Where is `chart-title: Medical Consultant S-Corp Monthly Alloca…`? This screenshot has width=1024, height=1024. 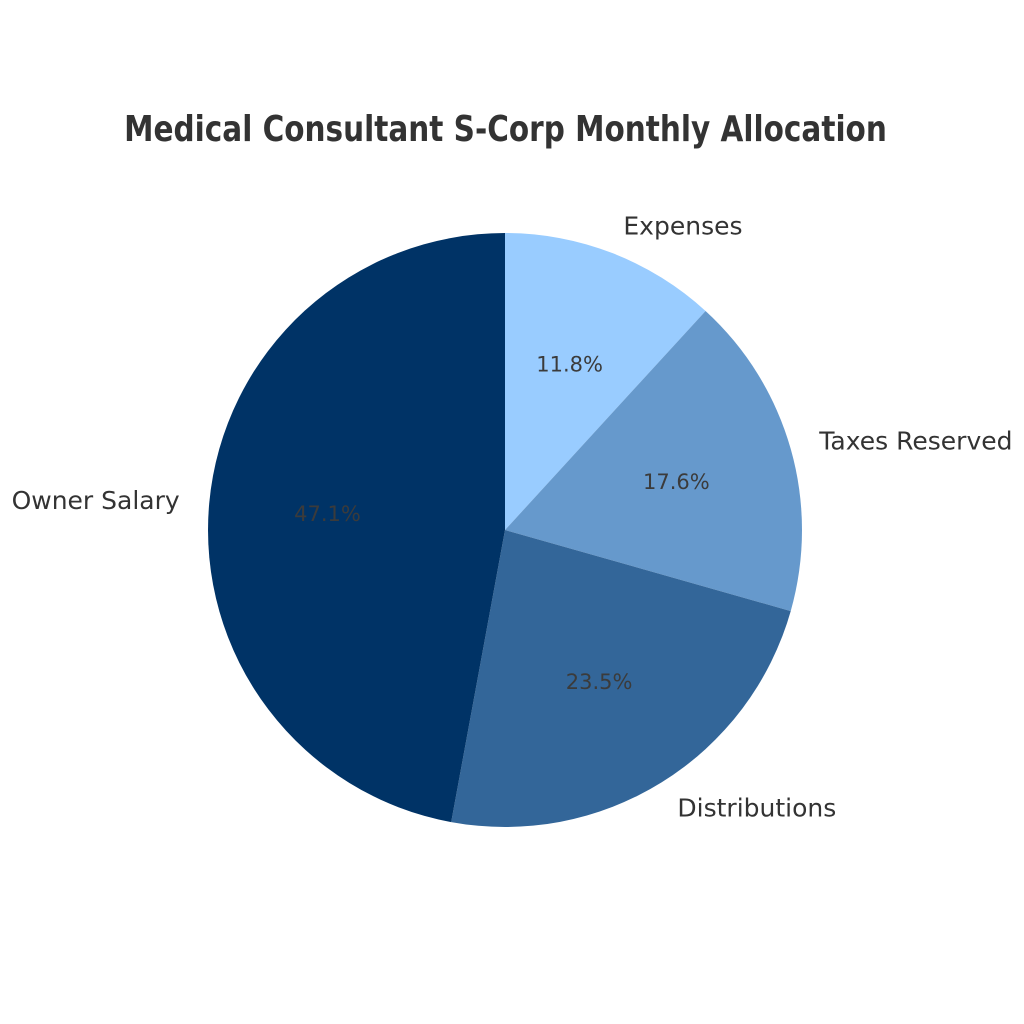
chart-title: Medical Consultant S-Corp Monthly Alloca… is located at coordinates (505, 129).